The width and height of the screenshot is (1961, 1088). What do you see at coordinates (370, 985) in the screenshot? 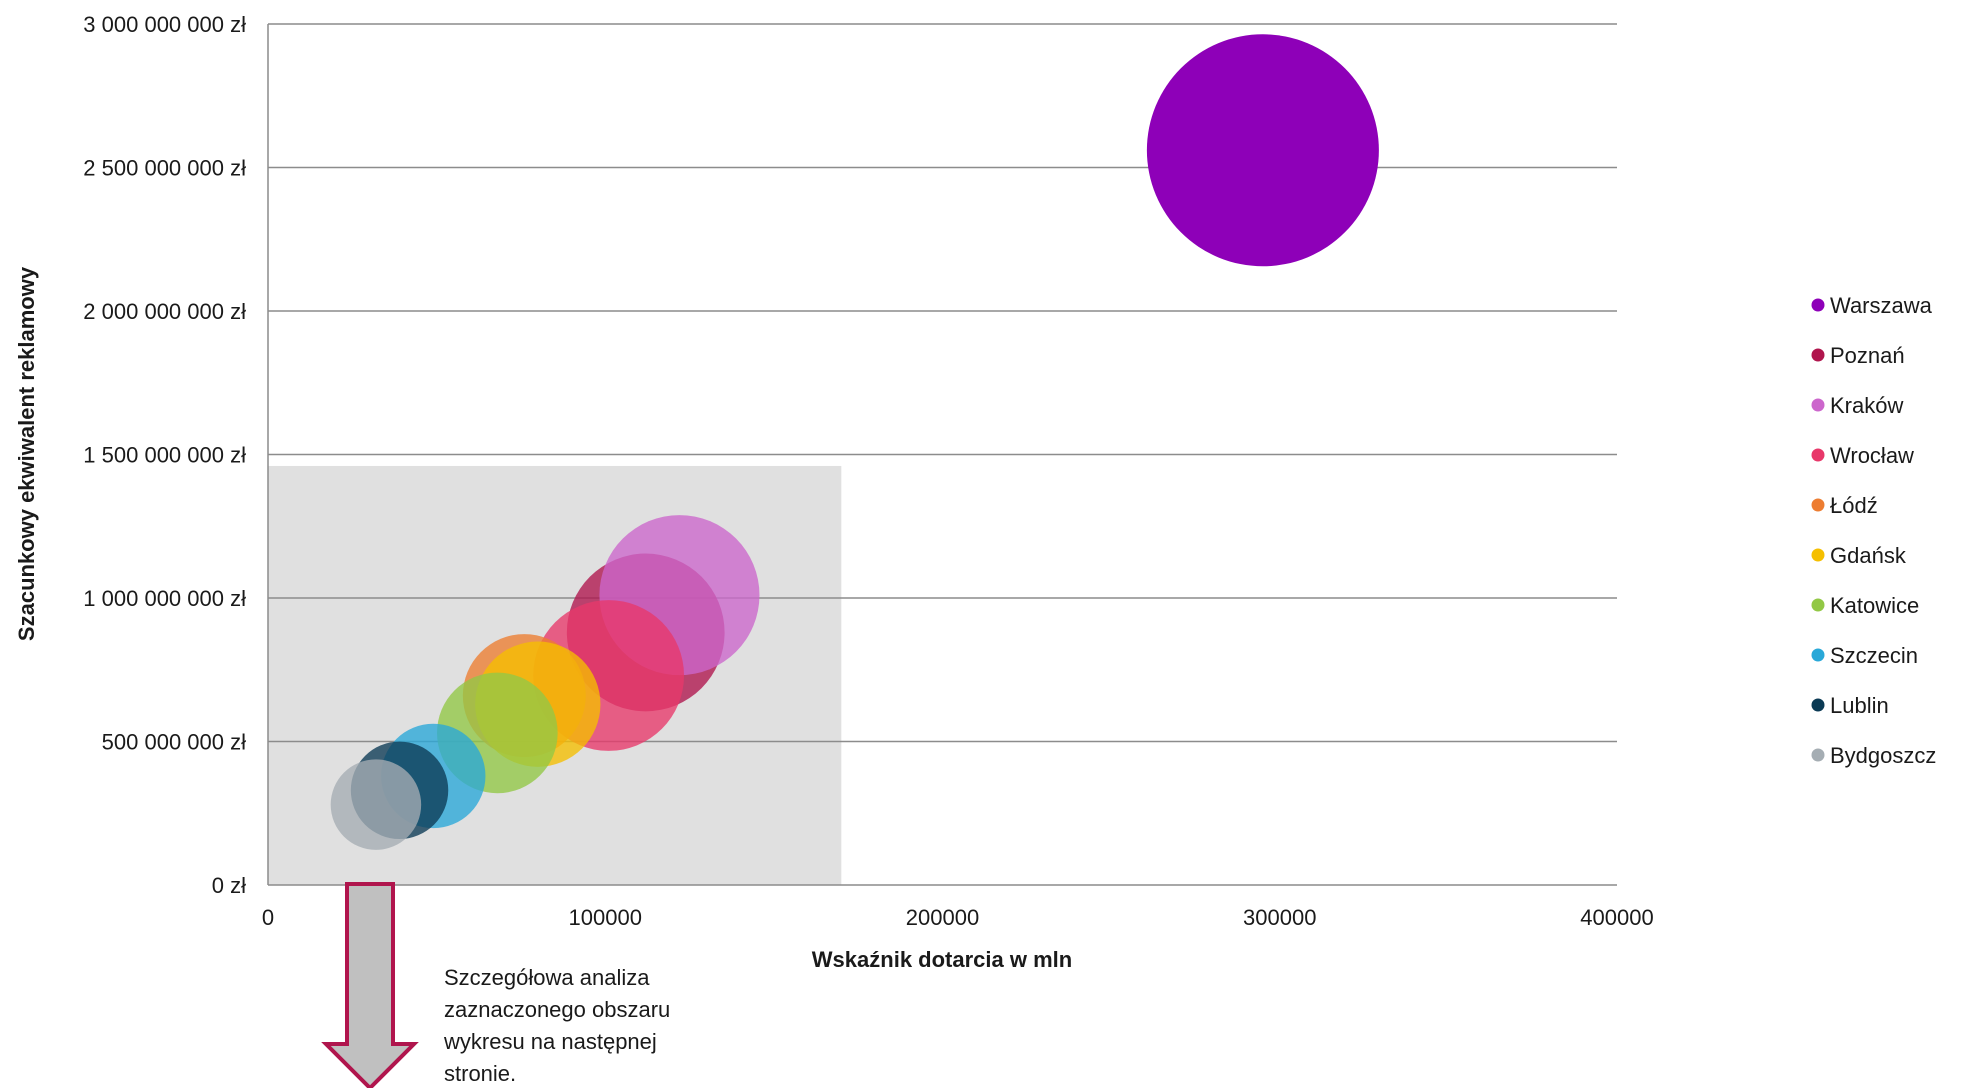
I see `down-arrow-icon` at bounding box center [370, 985].